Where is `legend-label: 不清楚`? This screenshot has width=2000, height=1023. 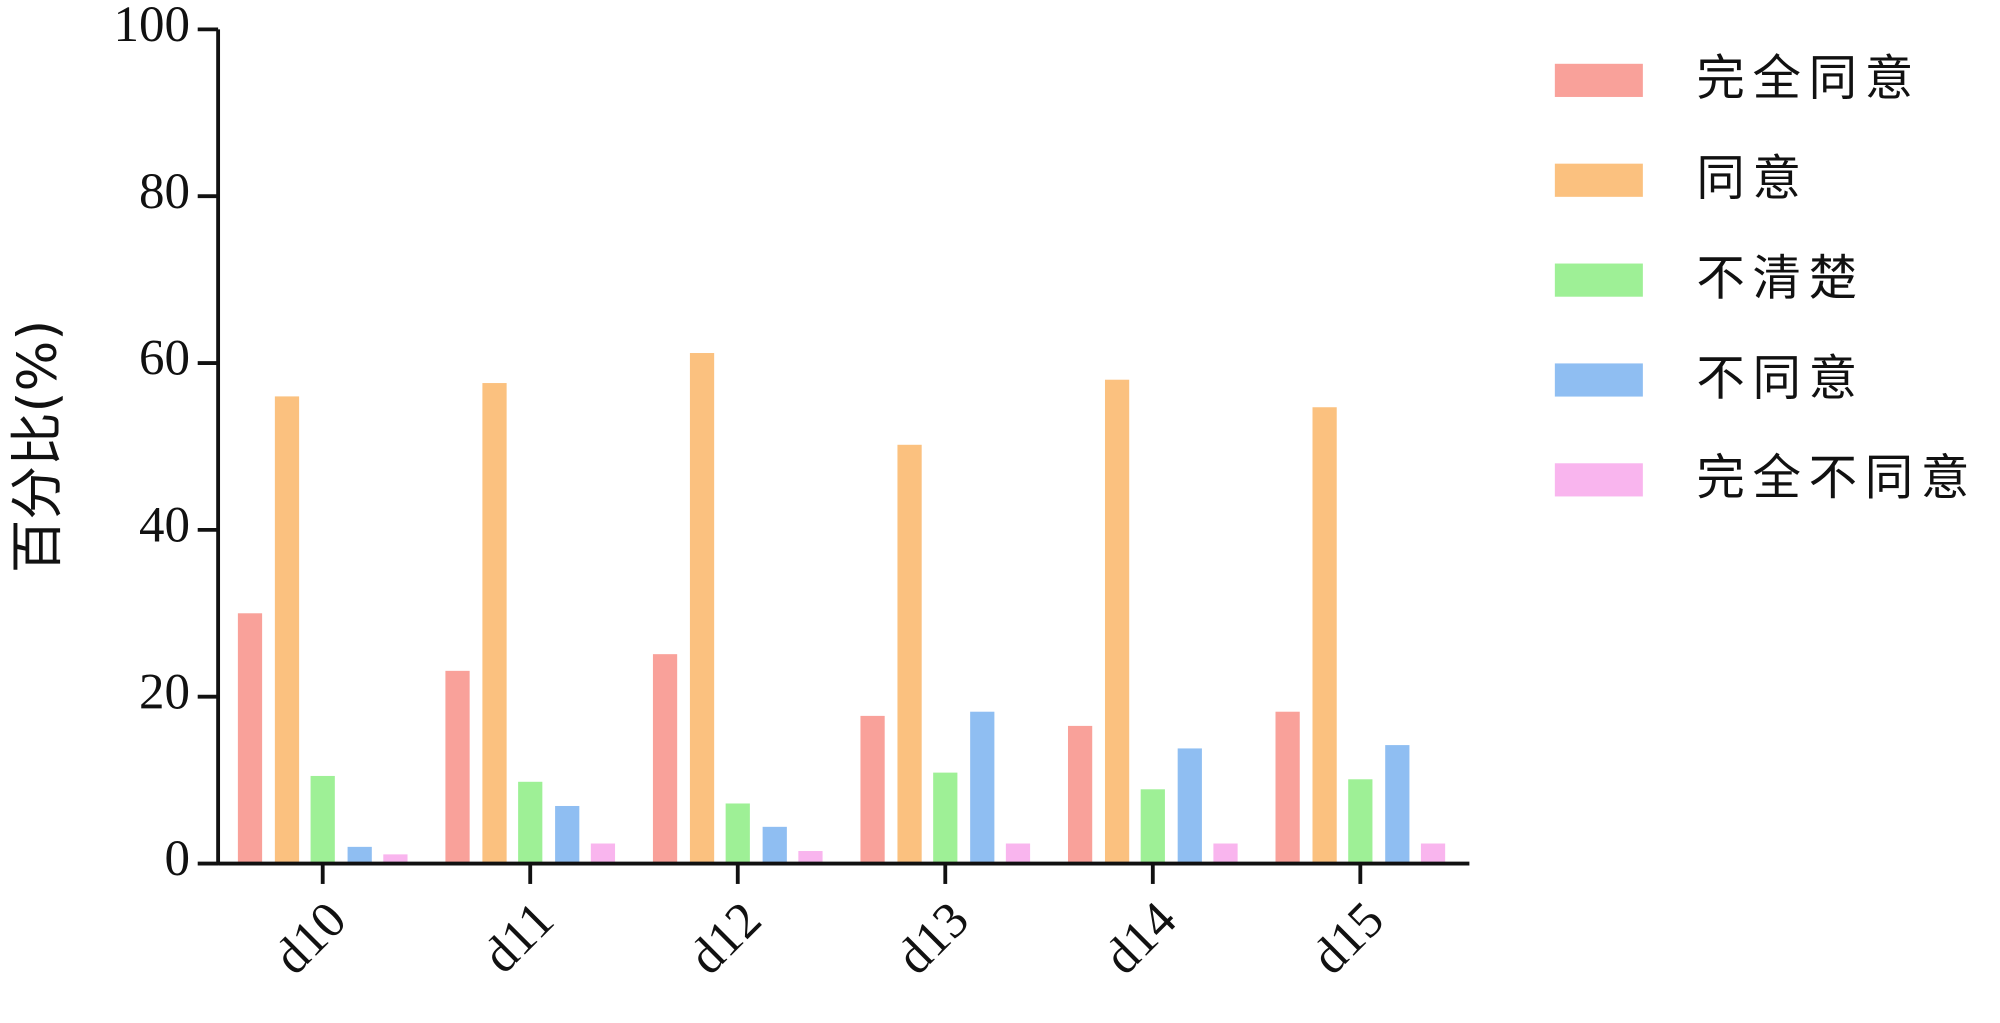 legend-label: 不清楚 is located at coordinates (1780, 278).